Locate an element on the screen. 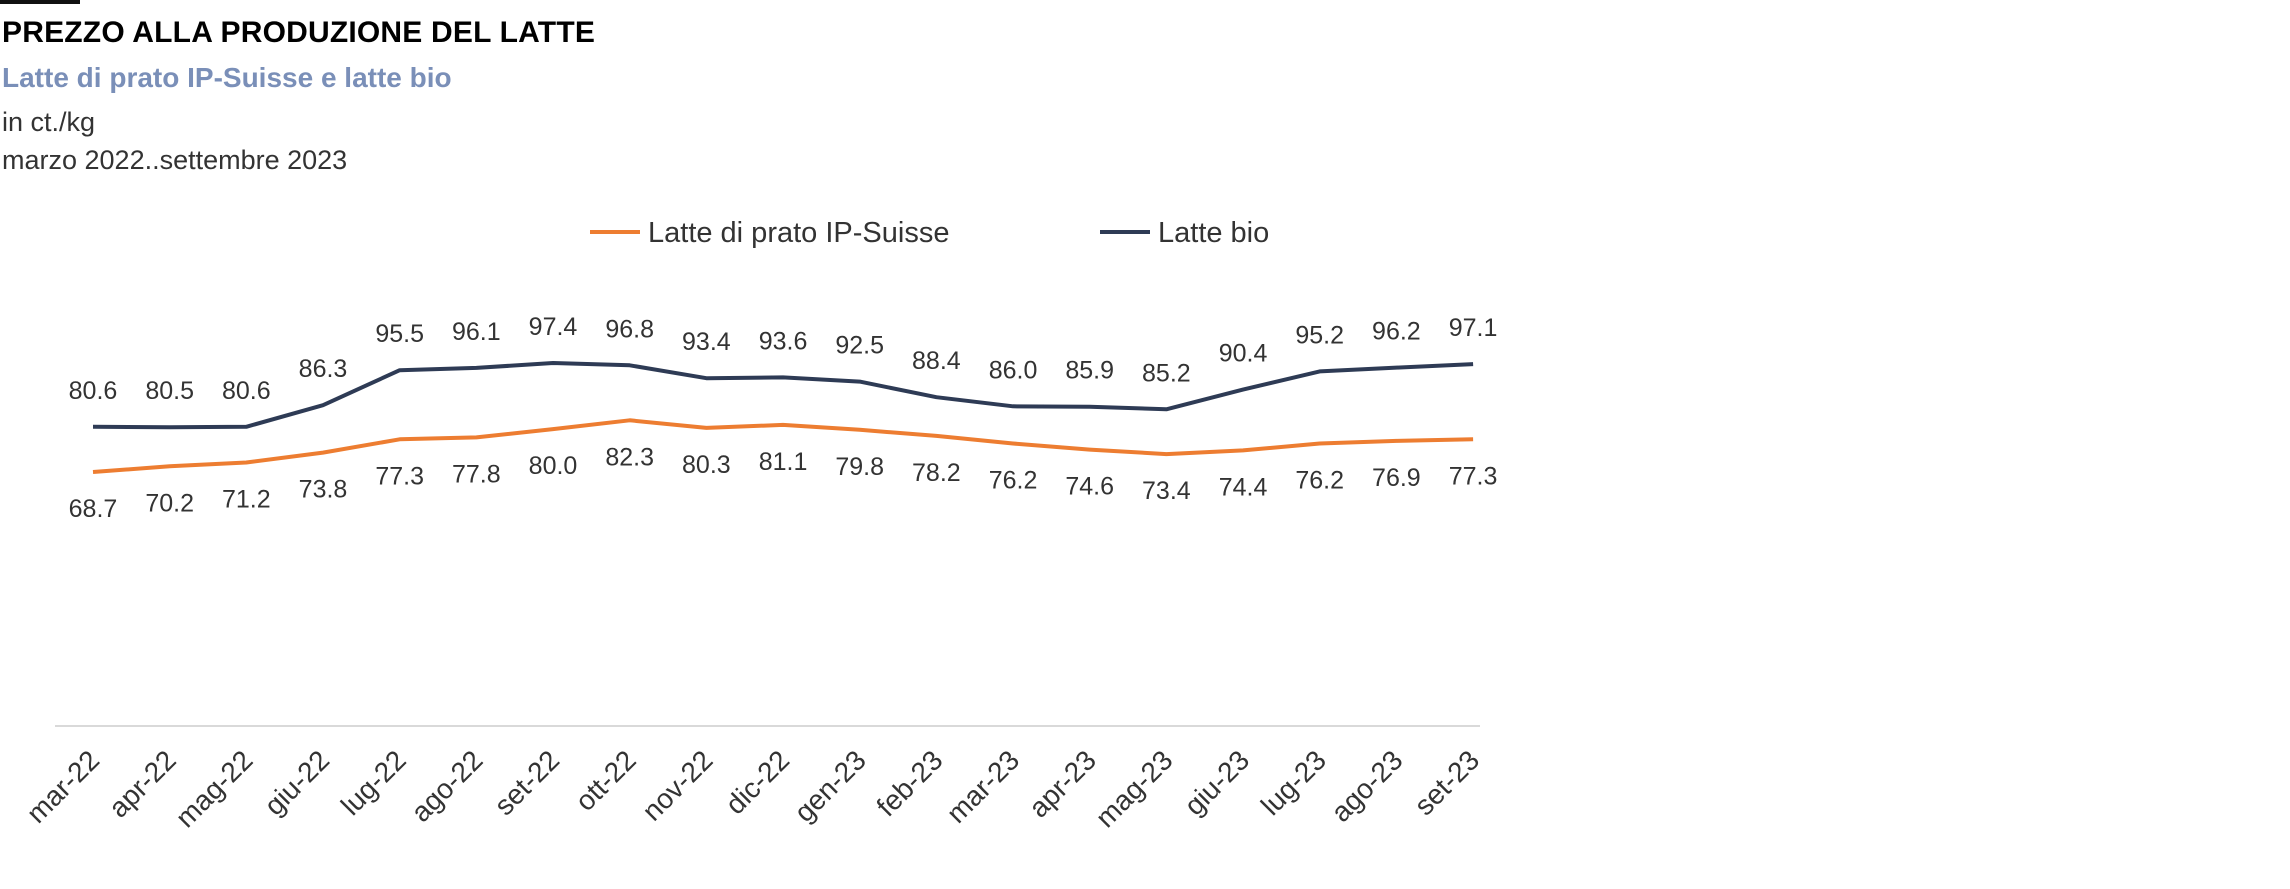 This screenshot has height=889, width=2290. data-label: 82.3 is located at coordinates (629, 457).